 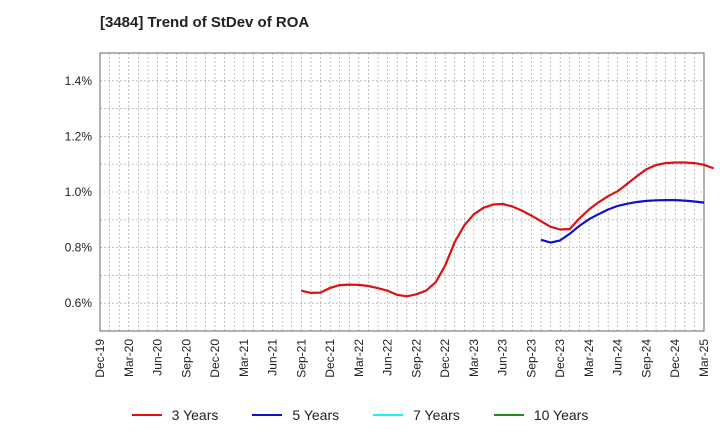 I want to click on x-tick-label: Mar-22, so click(x=359, y=358).